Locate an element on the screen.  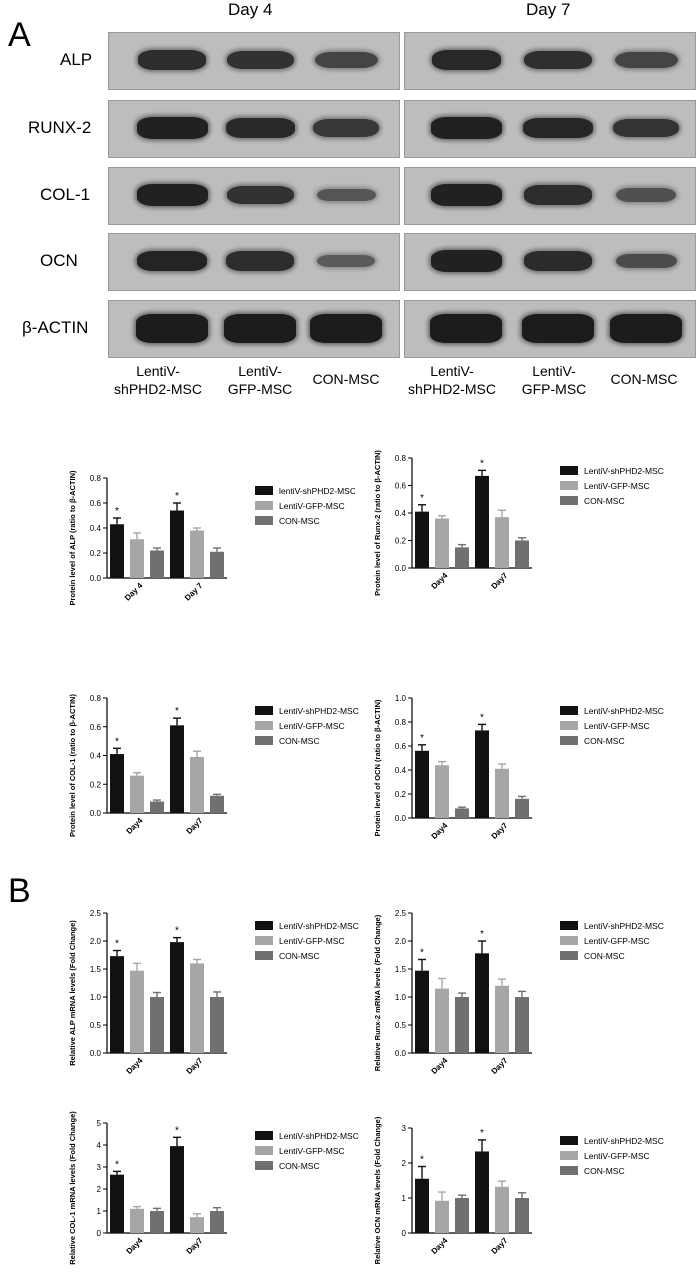
day-7-header: Day 7 is located at coordinates (548, 9).